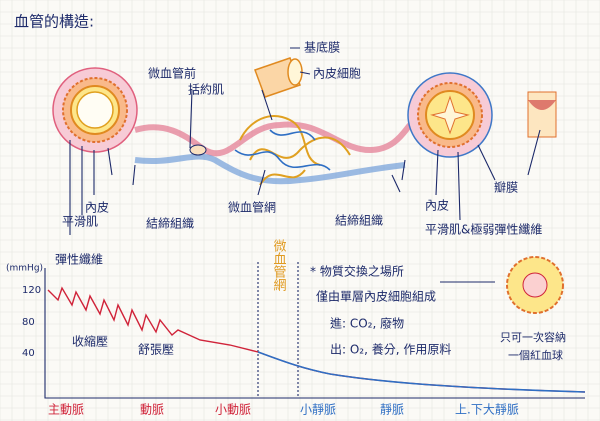  What do you see at coordinates (31, 290) in the screenshot?
I see `y-tick-label: 120` at bounding box center [31, 290].